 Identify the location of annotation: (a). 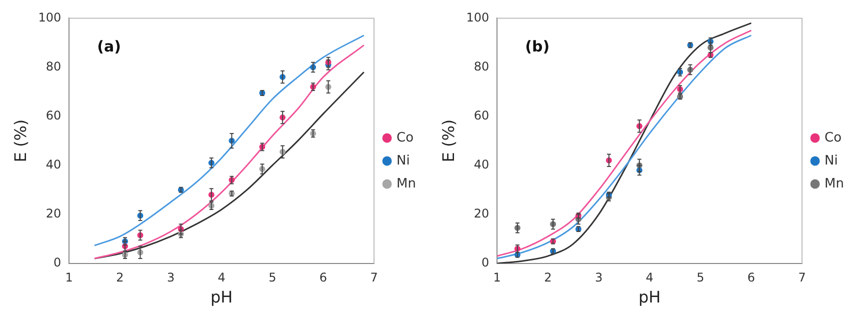
(109, 47).